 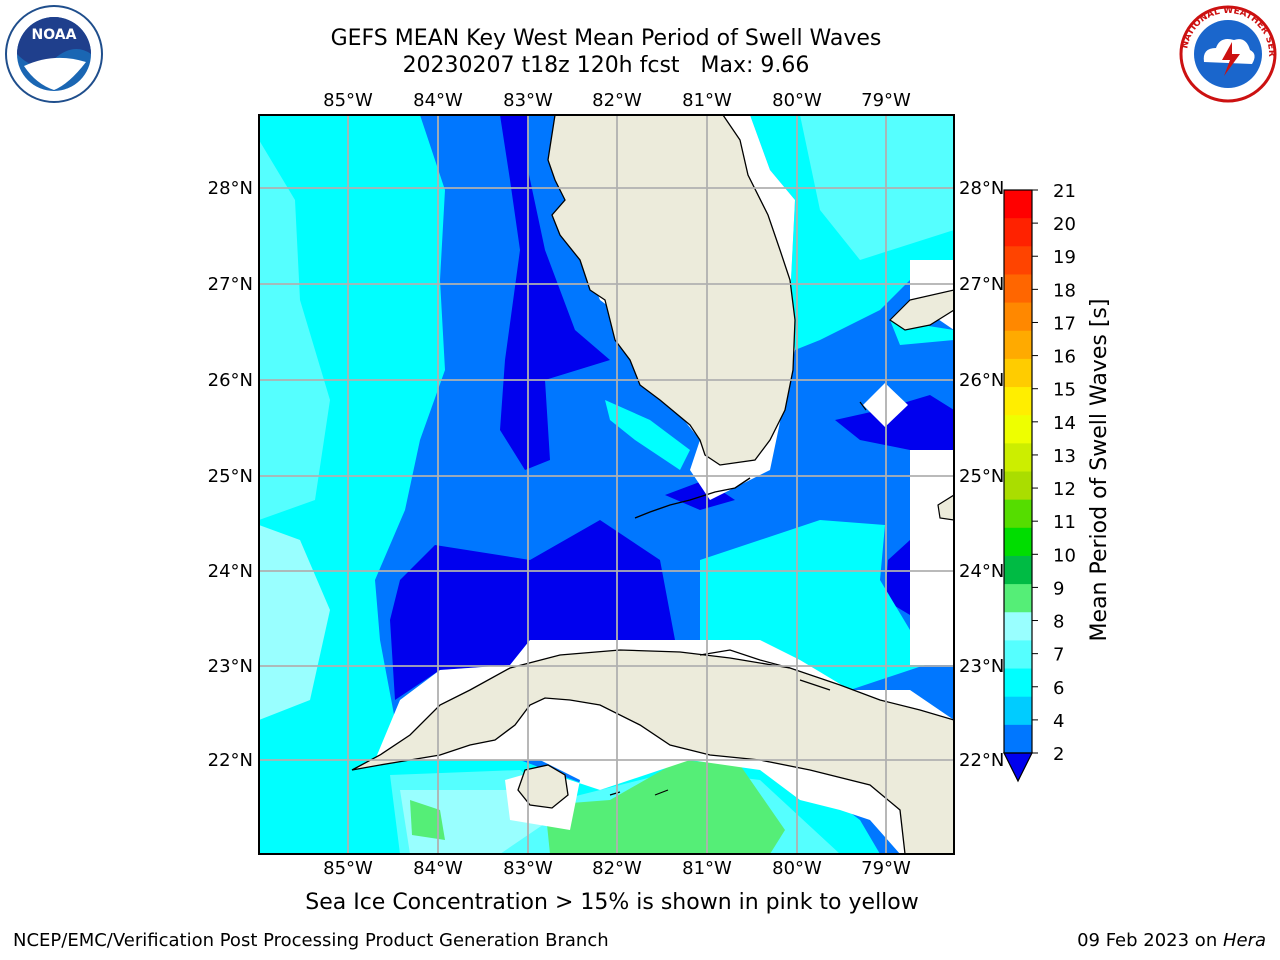 What do you see at coordinates (1150, 940) in the screenshot?
I see `footer-date-text: 09 Feb 2023 on` at bounding box center [1150, 940].